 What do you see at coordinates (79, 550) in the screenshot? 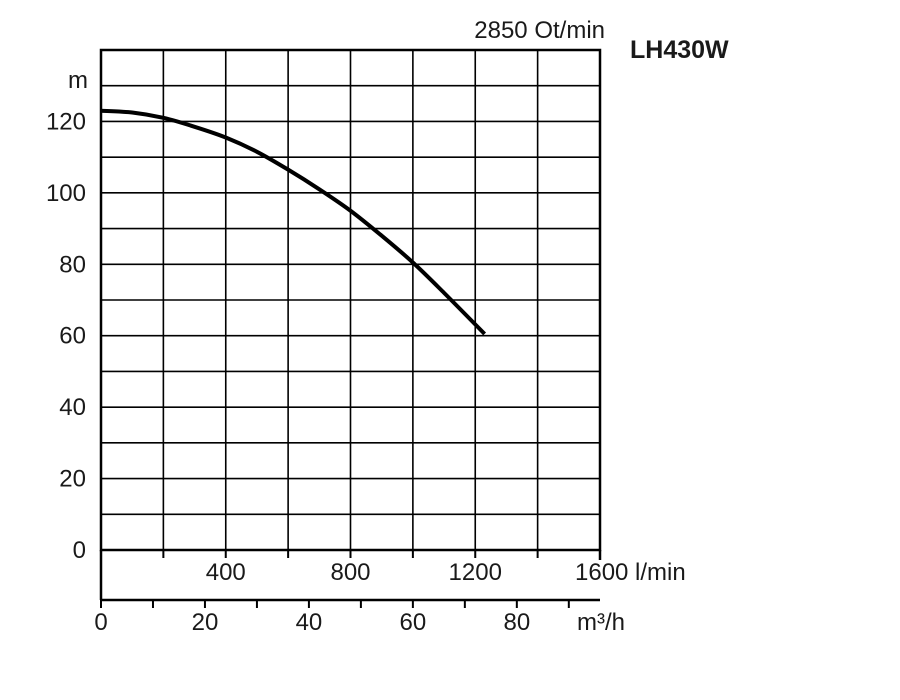
I see `y-tick-label: 0` at bounding box center [79, 550].